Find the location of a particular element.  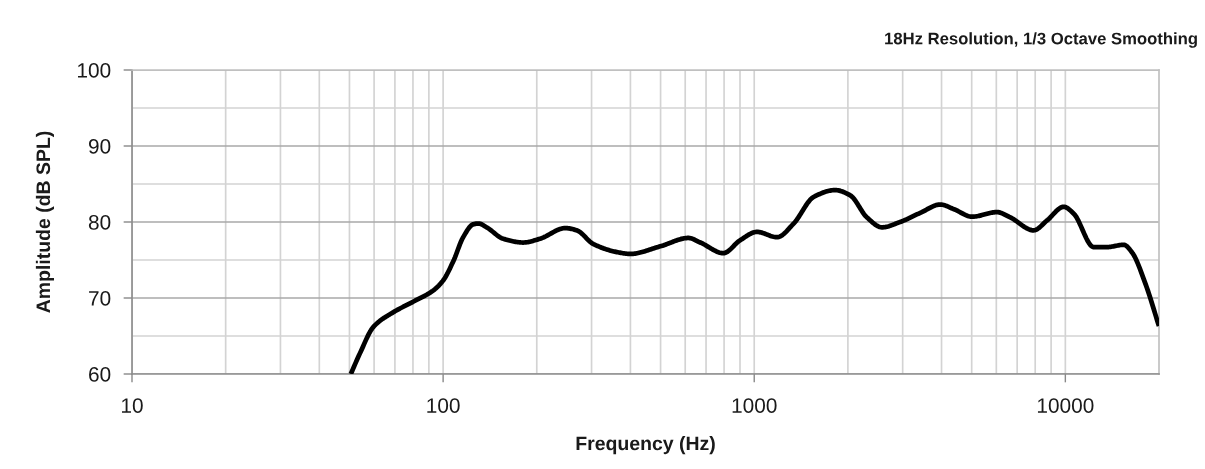

x-tick-label: 100 is located at coordinates (443, 405).